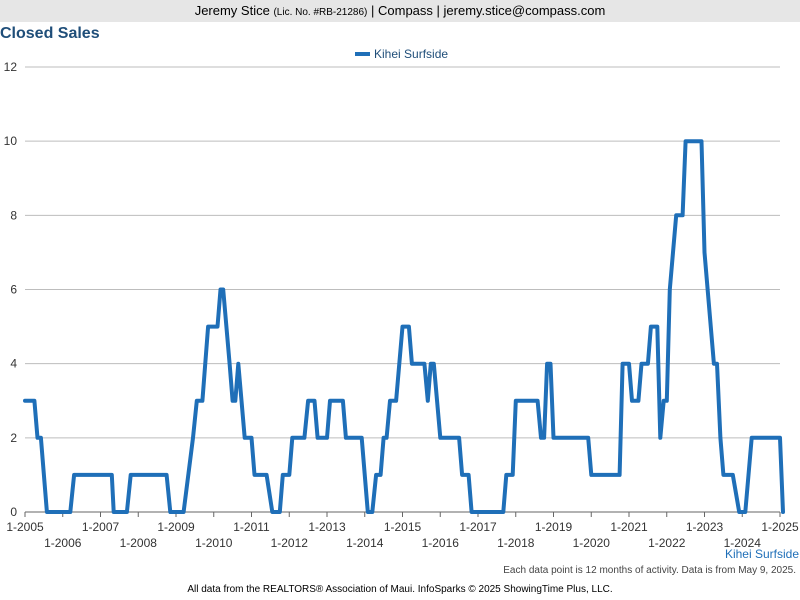 Image resolution: width=800 pixels, height=600 pixels. Describe the element at coordinates (705, 527) in the screenshot. I see `x-tick-label: 1-2023` at that location.